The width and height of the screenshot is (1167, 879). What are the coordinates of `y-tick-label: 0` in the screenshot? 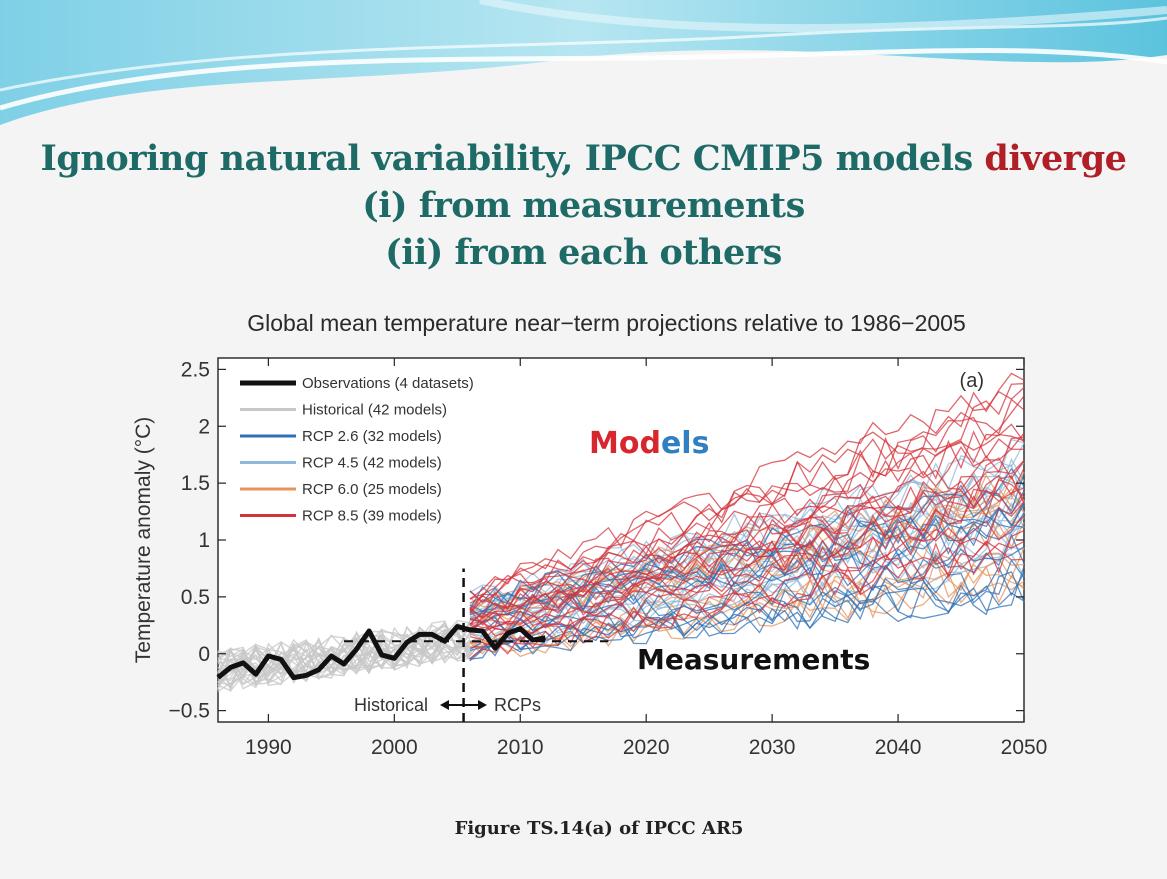 It's located at (204, 654).